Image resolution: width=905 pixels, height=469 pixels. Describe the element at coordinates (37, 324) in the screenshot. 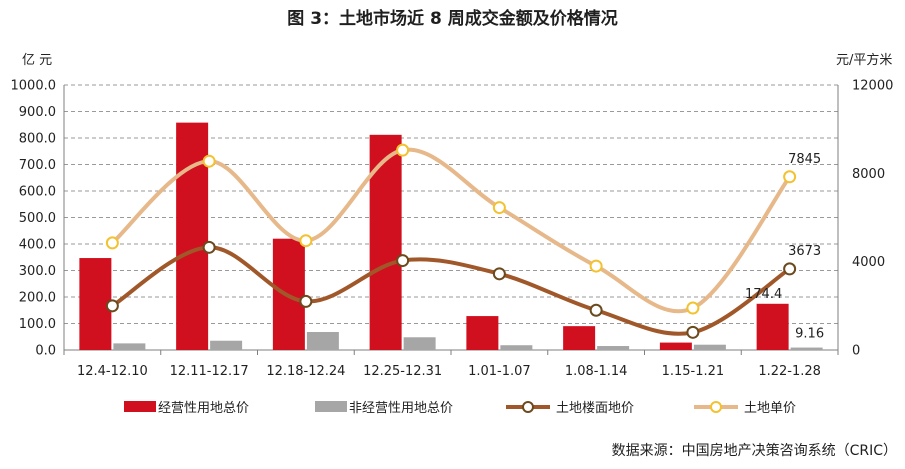

I see `y-left-tick-label: 100.0` at that location.